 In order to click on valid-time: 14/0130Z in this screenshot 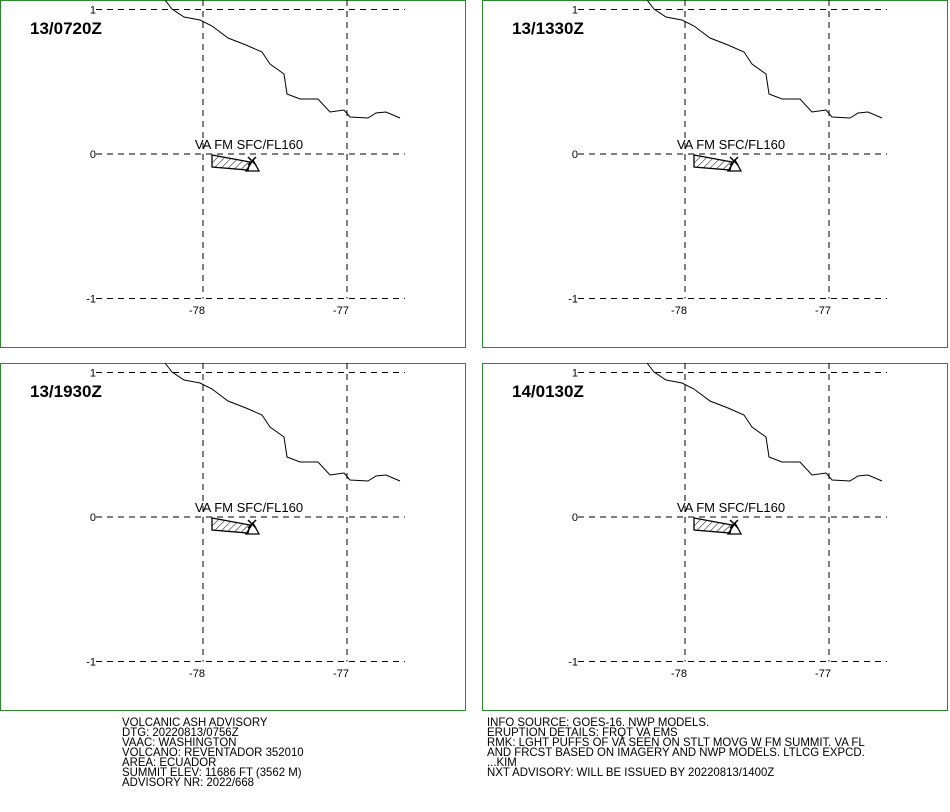, I will do `click(548, 391)`.